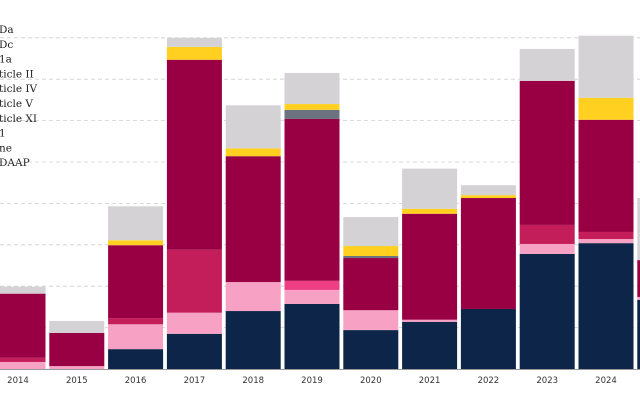  I want to click on x-tick-label: 2019, so click(312, 381).